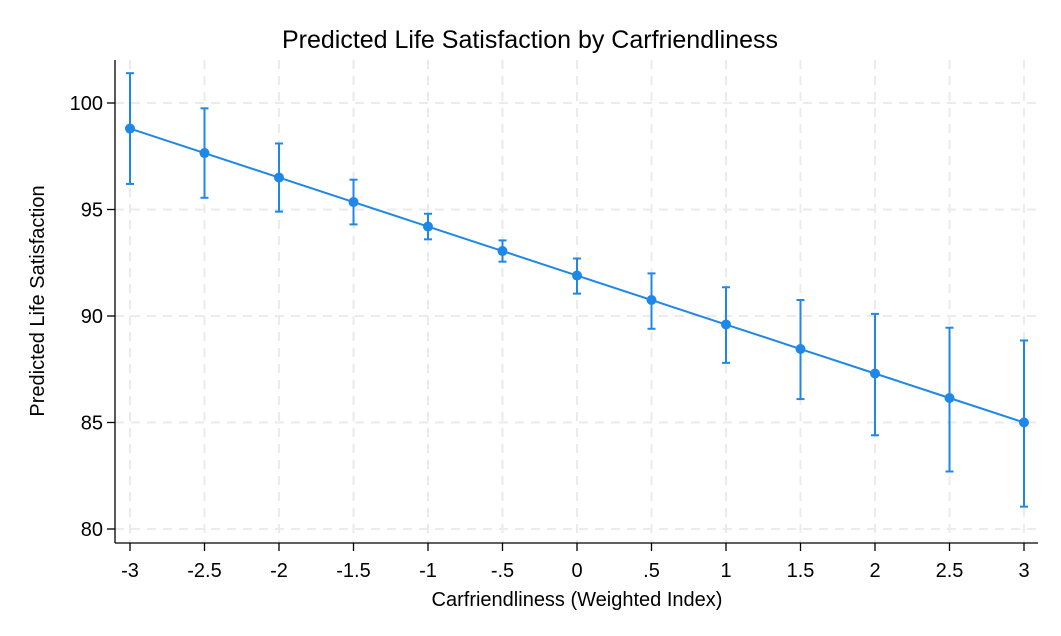 The height and width of the screenshot is (636, 1061). What do you see at coordinates (725, 571) in the screenshot?
I see `x-tick-label: 1` at bounding box center [725, 571].